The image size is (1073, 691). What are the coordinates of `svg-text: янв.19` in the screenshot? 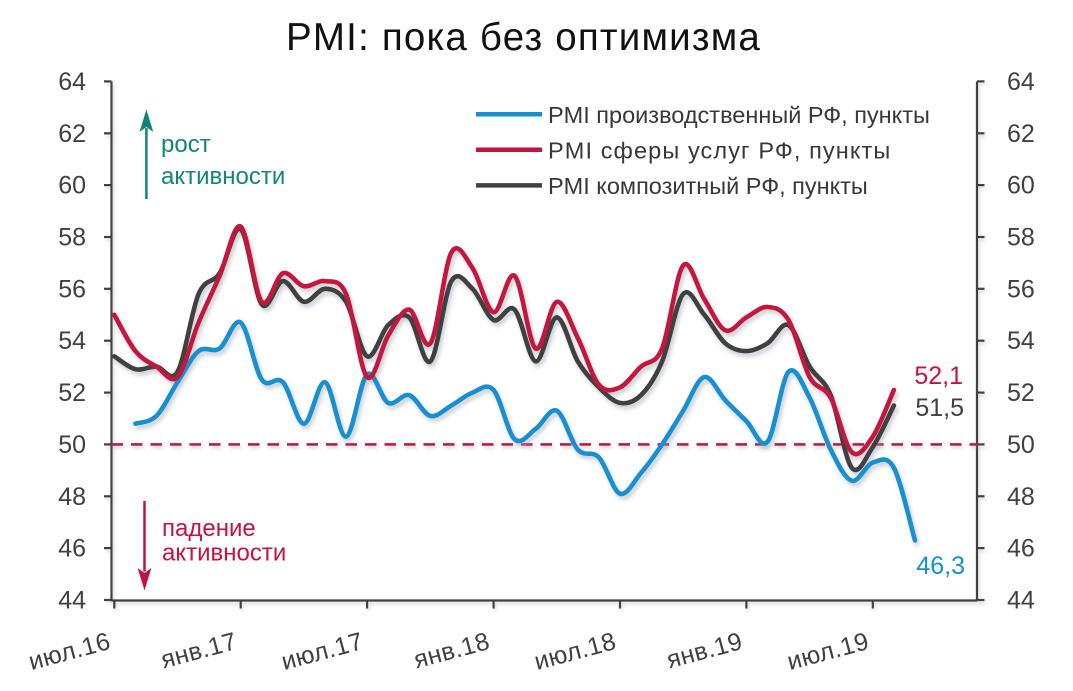 It's located at (705, 650).